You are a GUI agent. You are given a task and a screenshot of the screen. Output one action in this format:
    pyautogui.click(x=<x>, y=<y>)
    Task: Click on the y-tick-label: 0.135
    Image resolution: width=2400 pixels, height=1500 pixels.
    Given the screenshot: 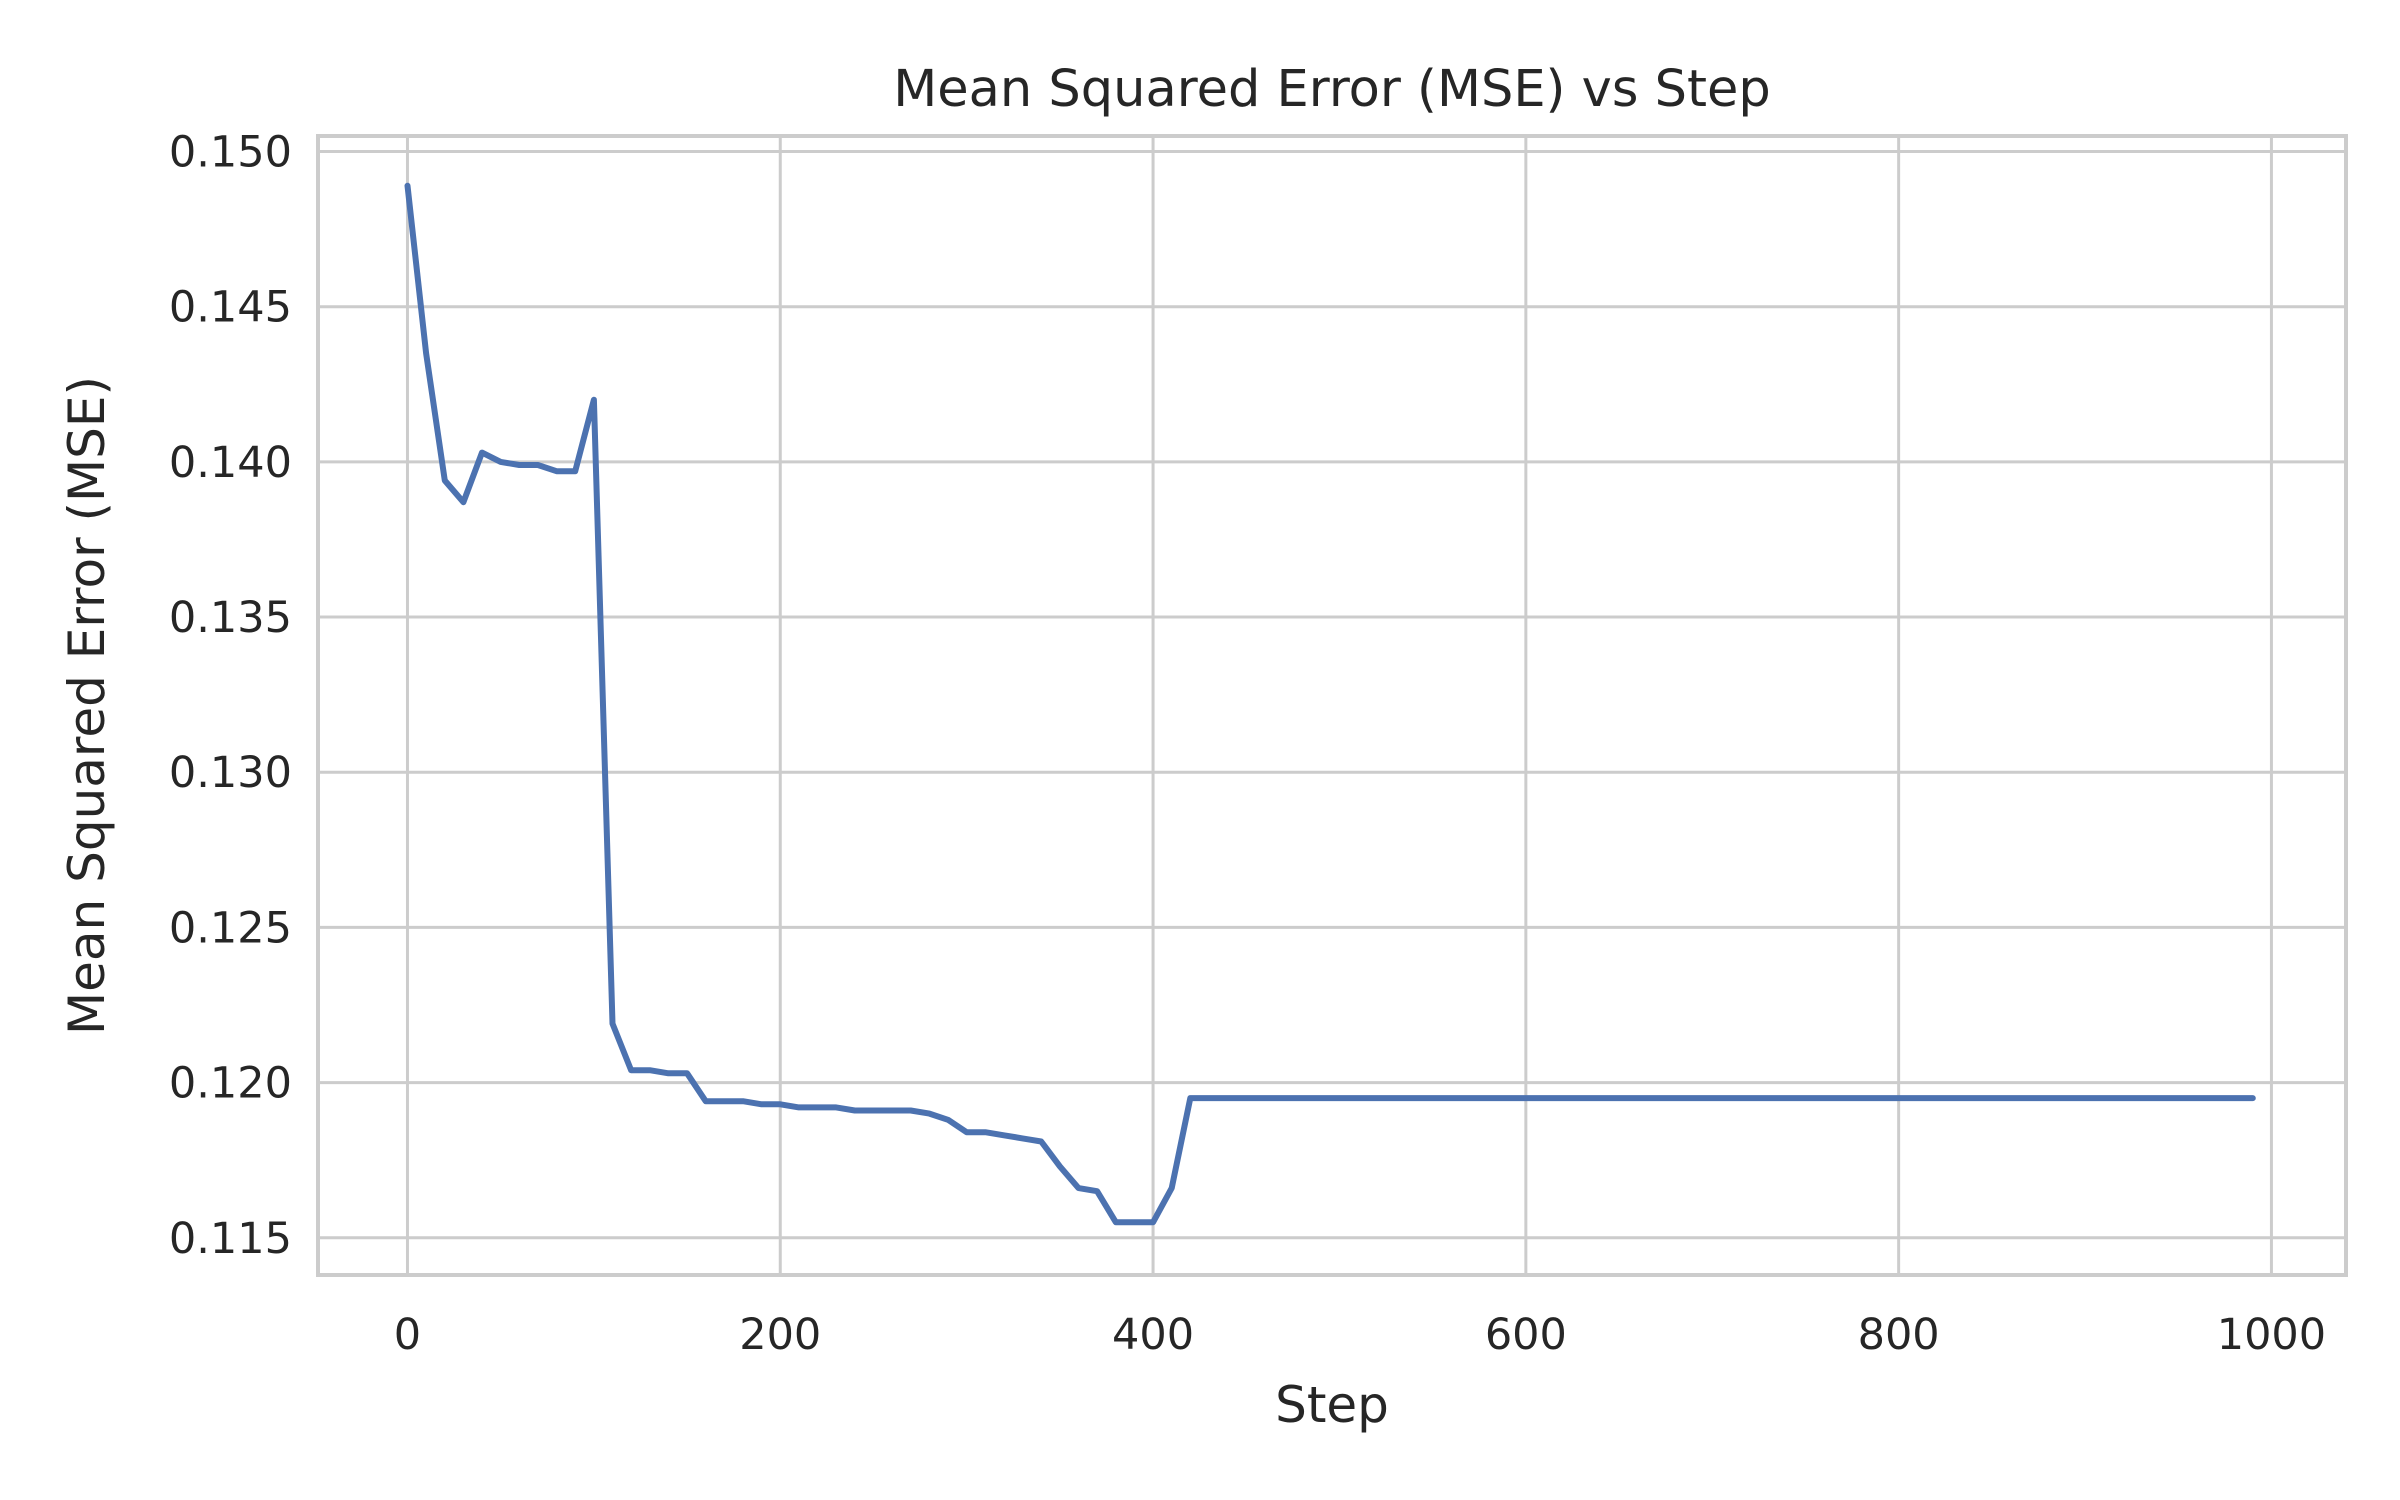 What is the action you would take?
    pyautogui.click(x=230, y=618)
    